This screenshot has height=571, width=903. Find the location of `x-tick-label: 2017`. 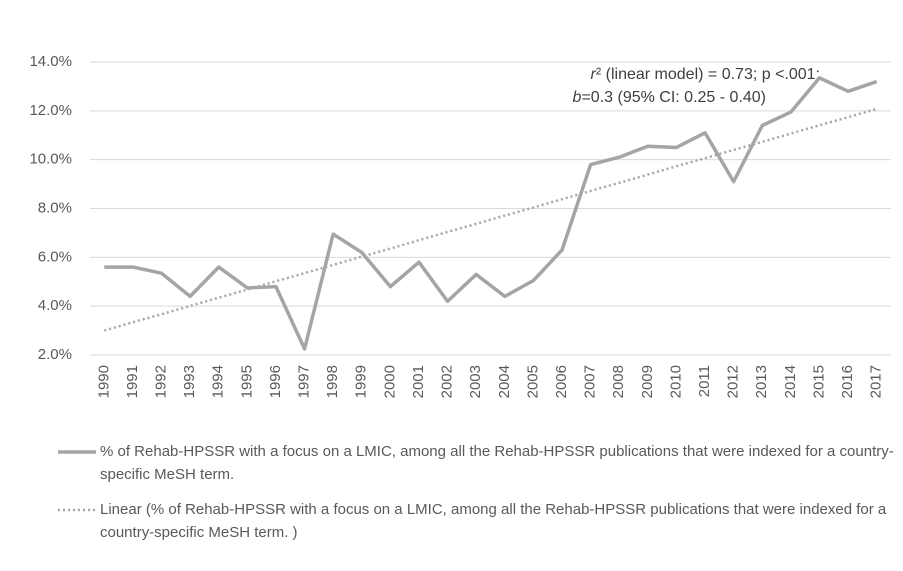

x-tick-label: 2017 is located at coordinates (876, 381).